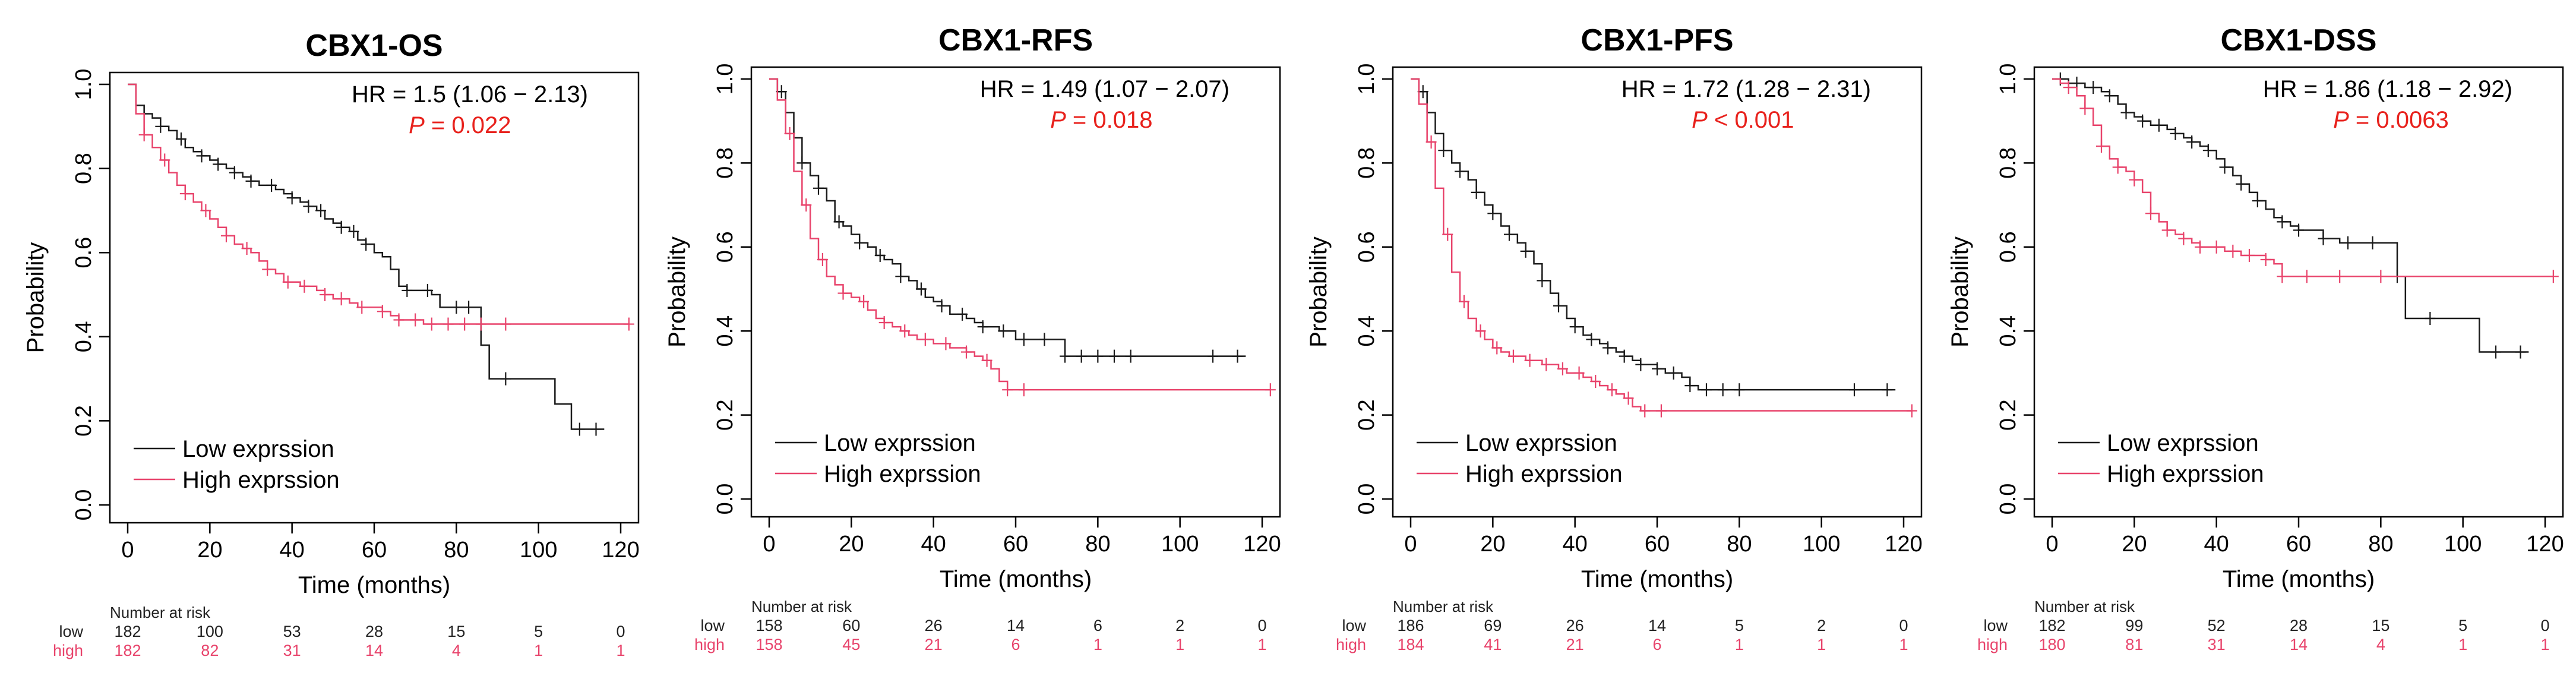  What do you see at coordinates (1366, 80) in the screenshot?
I see `y-tick-label: 1.0` at bounding box center [1366, 80].